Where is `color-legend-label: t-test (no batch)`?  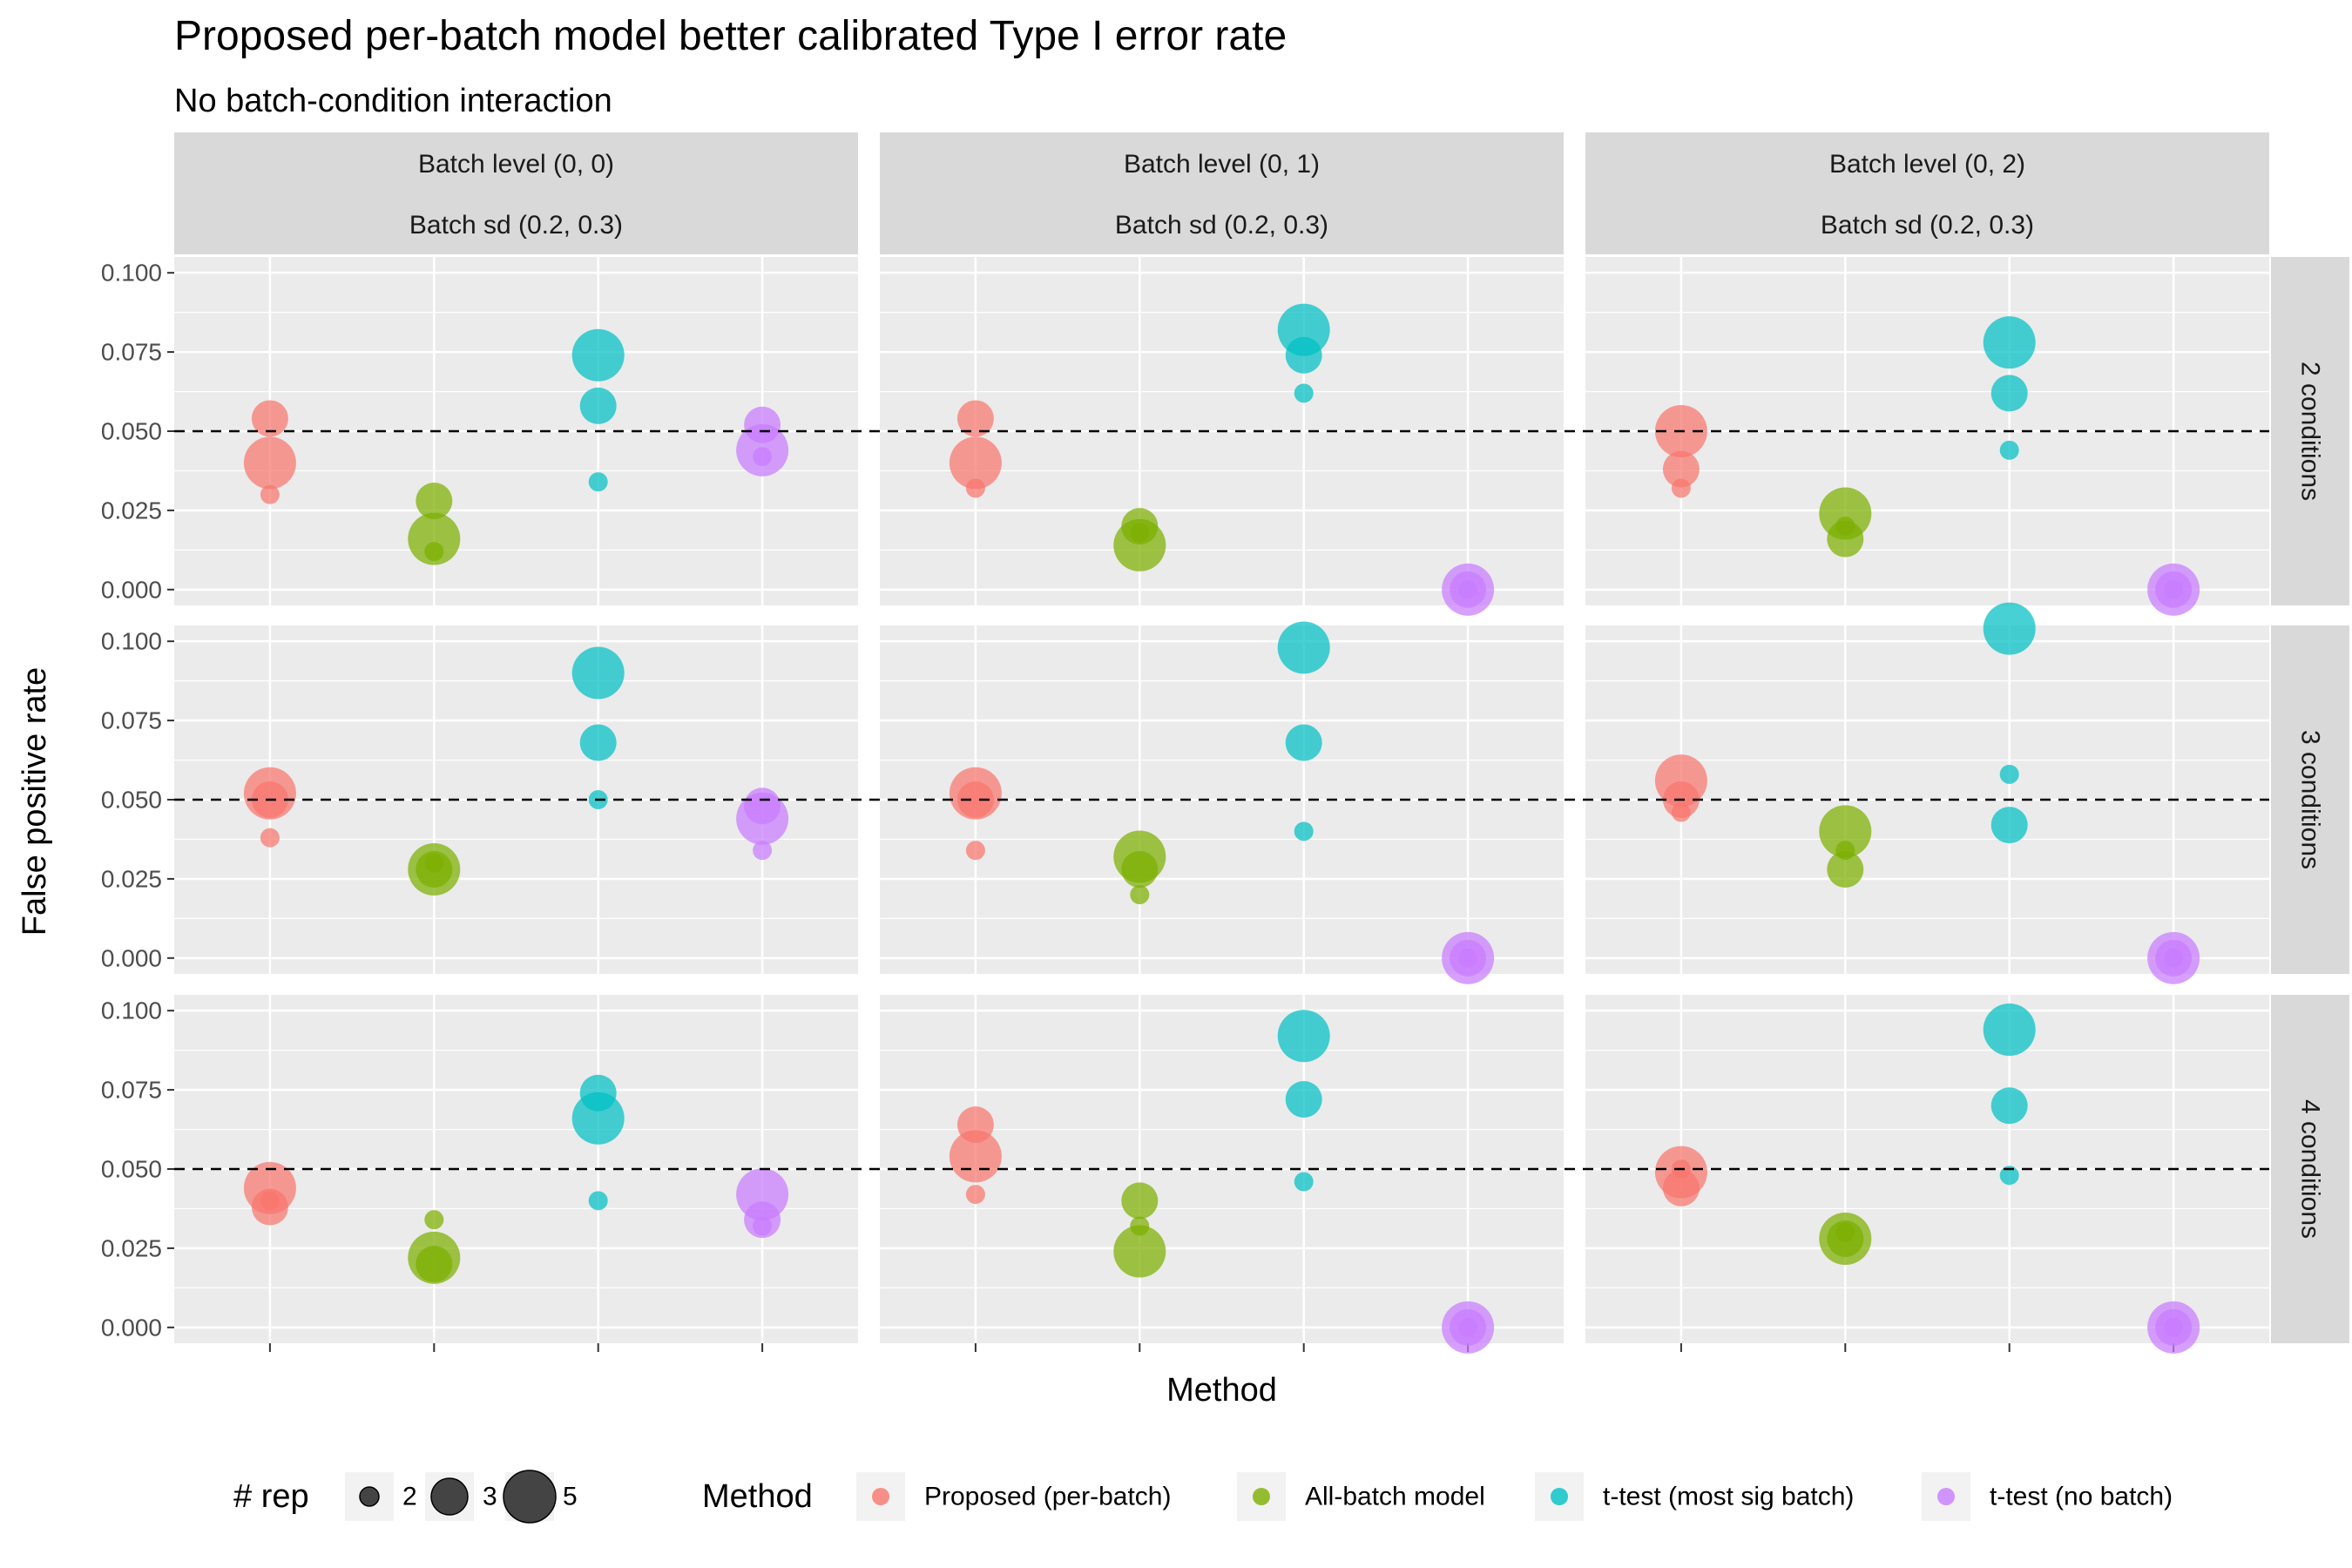 color-legend-label: t-test (no batch) is located at coordinates (2081, 1497).